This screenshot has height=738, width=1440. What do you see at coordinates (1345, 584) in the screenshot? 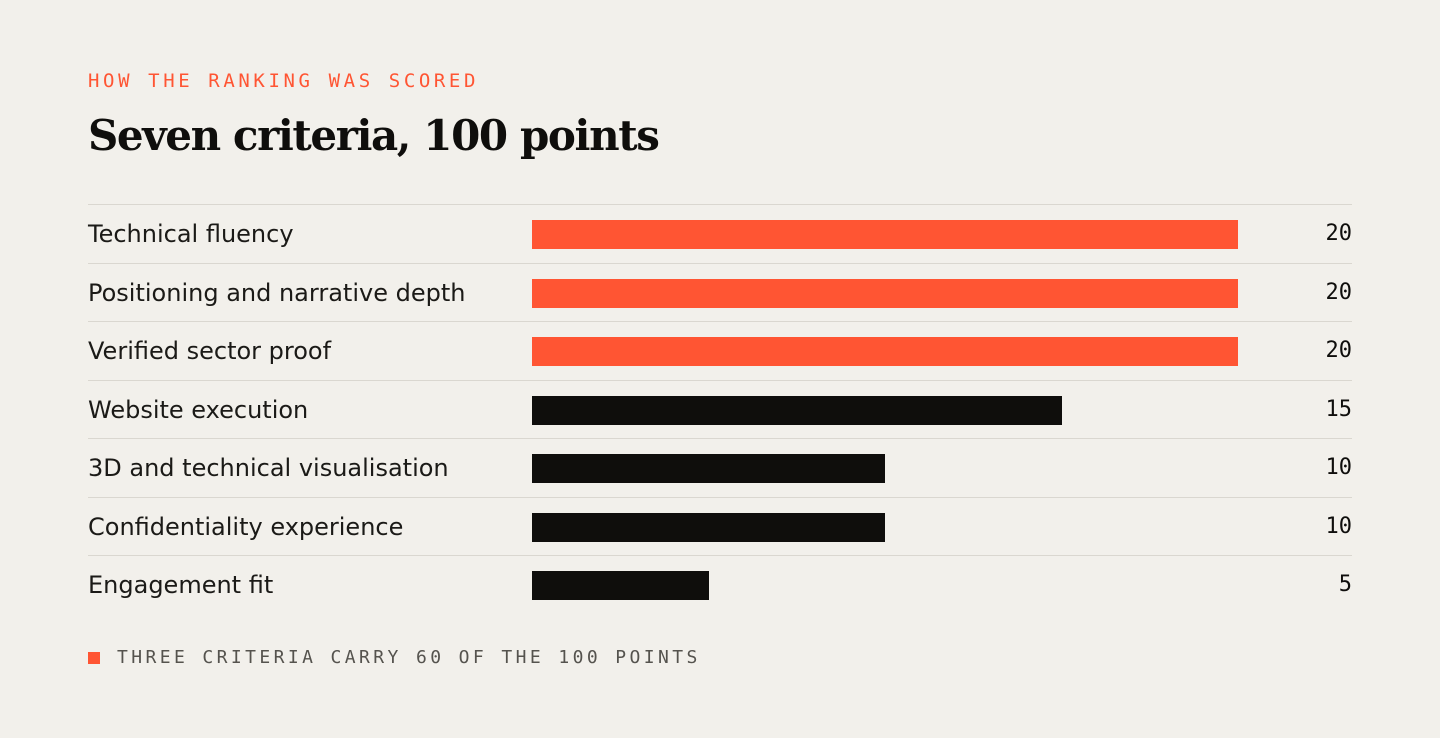
I see `value-label: 5` at bounding box center [1345, 584].